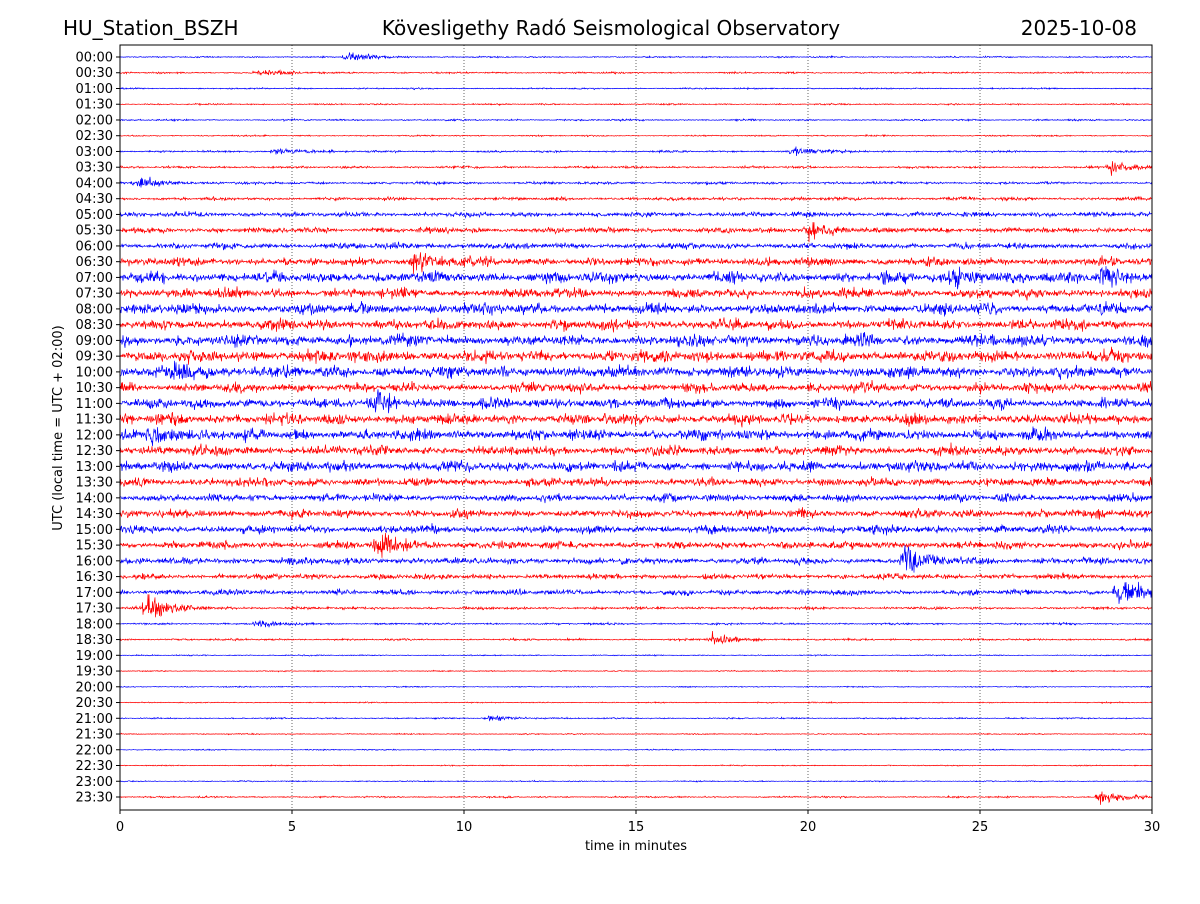 Image resolution: width=1200 pixels, height=904 pixels. I want to click on station-title: HU_Station_BSZH, so click(151, 28).